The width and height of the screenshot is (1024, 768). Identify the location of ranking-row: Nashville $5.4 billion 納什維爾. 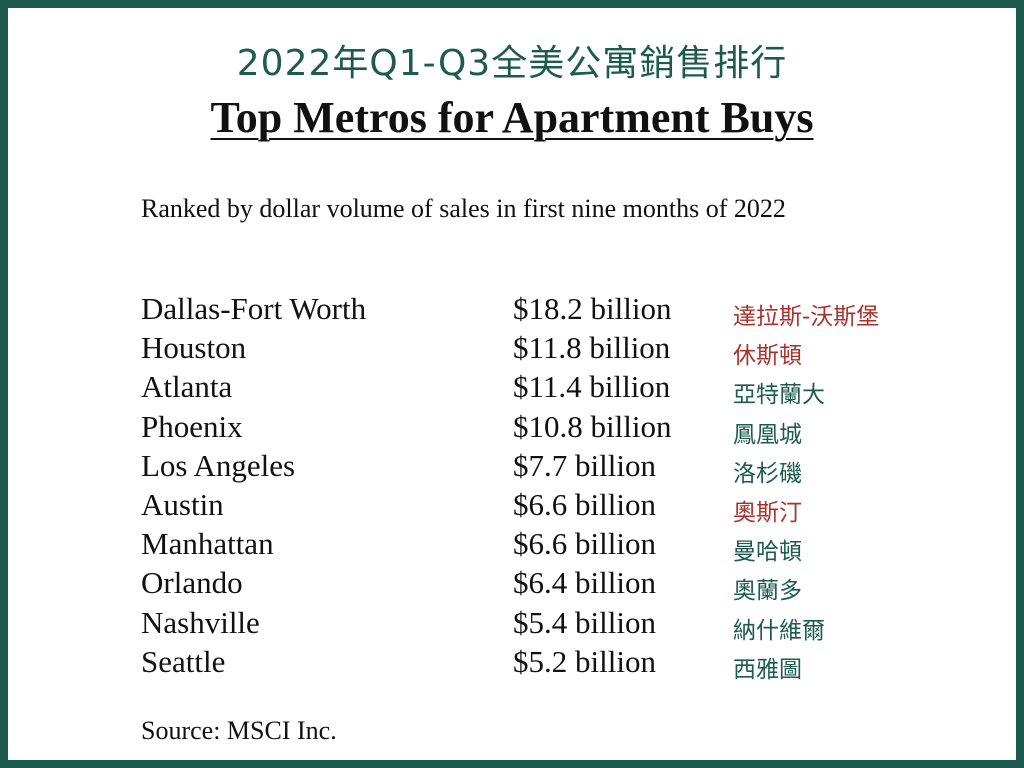
(541, 624).